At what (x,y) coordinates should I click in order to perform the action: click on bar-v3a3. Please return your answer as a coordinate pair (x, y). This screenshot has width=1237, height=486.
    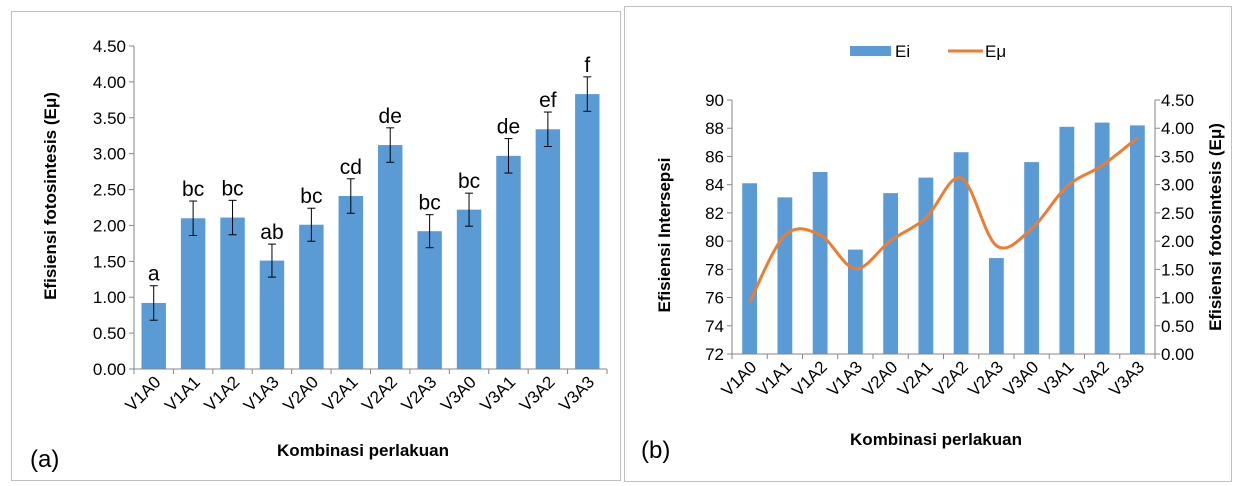
    Looking at the image, I should click on (587, 231).